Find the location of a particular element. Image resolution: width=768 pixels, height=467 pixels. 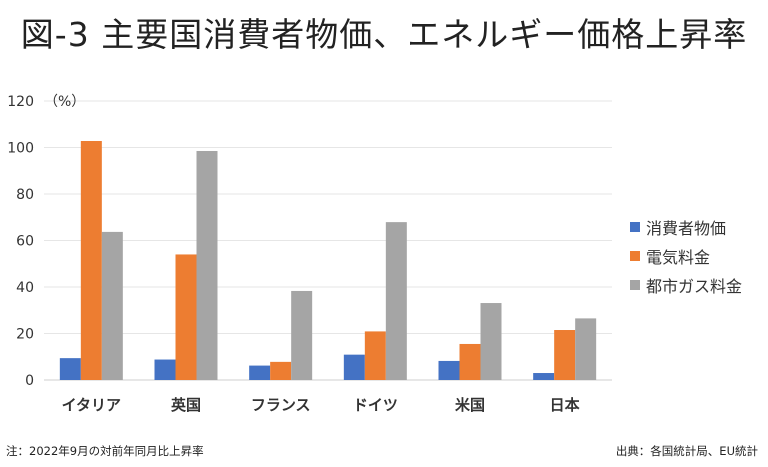

y-tick-label: 20 is located at coordinates (25, 335).